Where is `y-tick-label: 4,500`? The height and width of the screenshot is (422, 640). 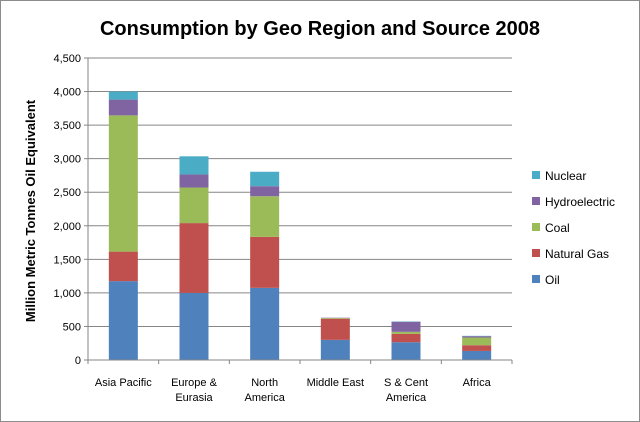 y-tick-label: 4,500 is located at coordinates (67, 59).